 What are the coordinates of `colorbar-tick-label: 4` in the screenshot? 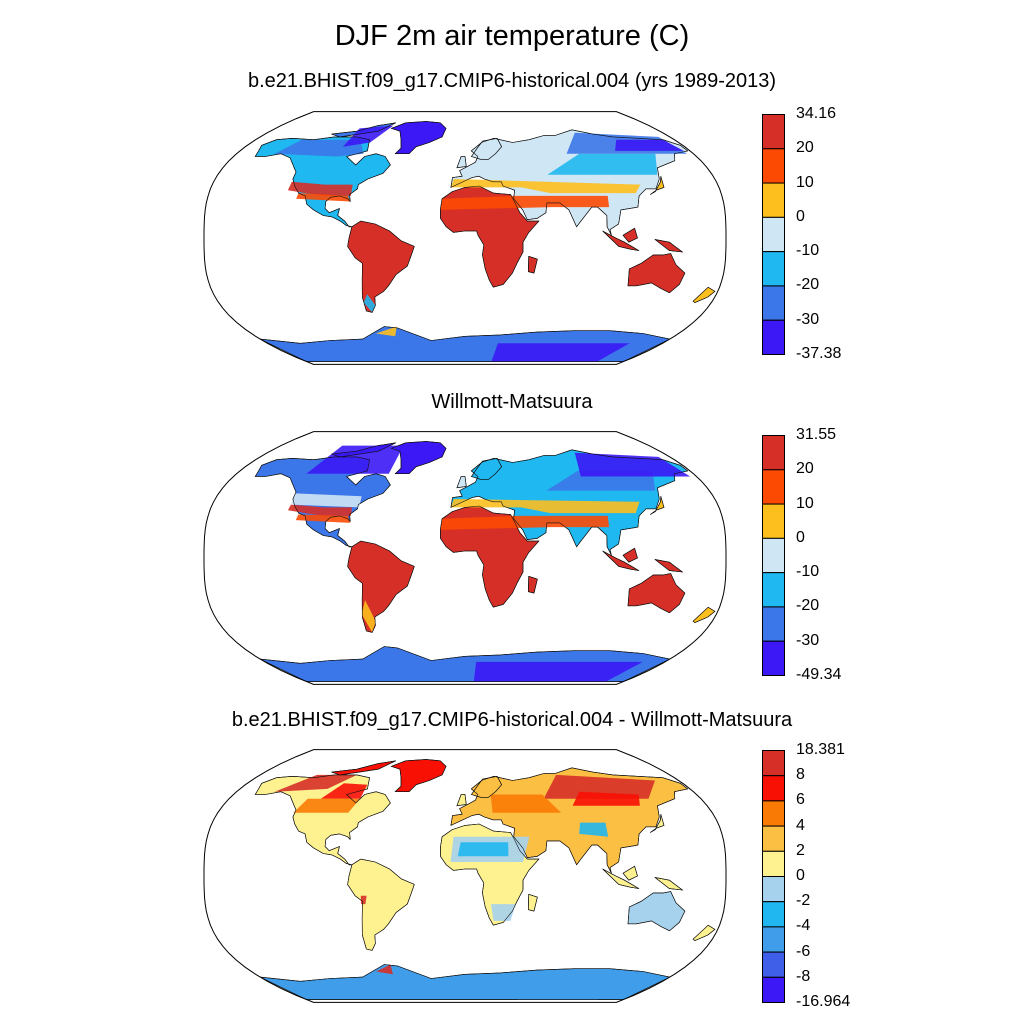 It's located at (800, 825).